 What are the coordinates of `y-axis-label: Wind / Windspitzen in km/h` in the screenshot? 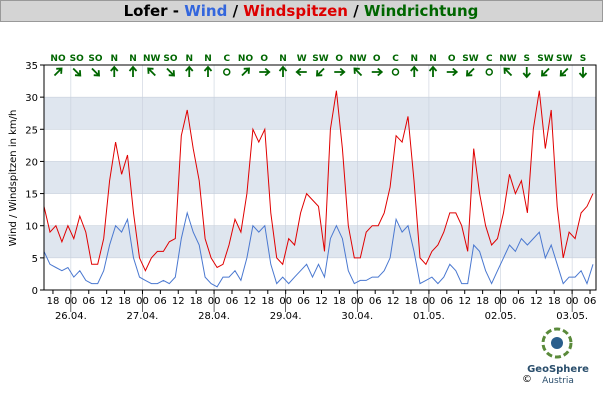 It's located at (13, 178).